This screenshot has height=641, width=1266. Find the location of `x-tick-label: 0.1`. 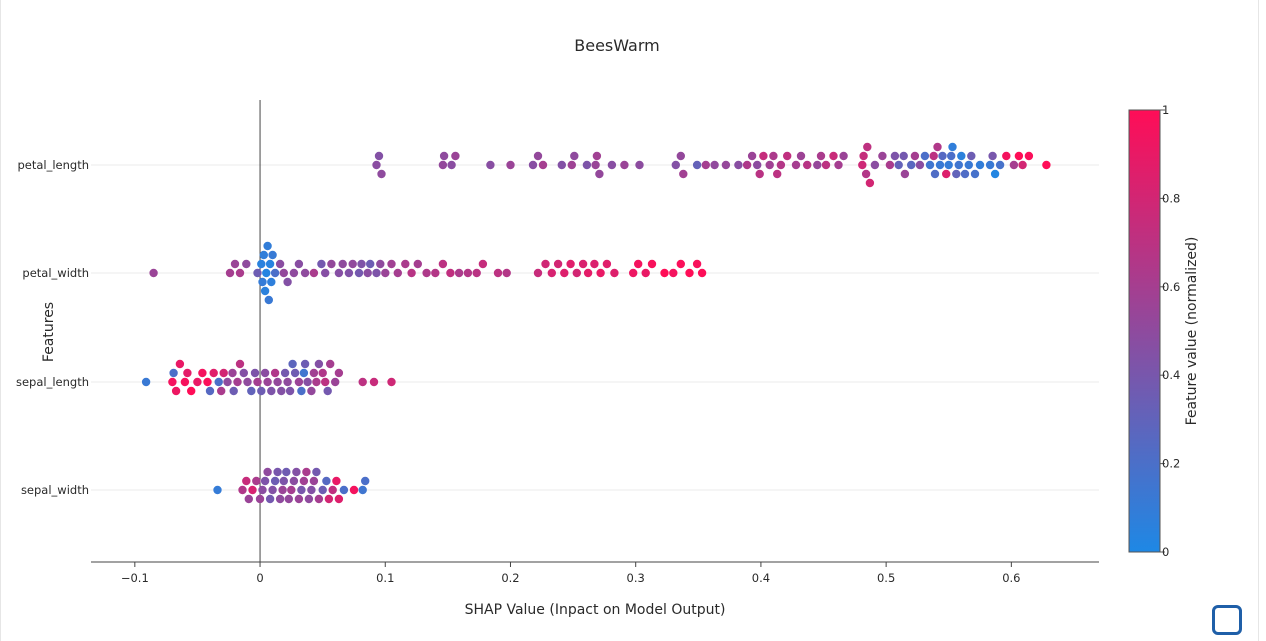

x-tick-label: 0.1 is located at coordinates (385, 578).